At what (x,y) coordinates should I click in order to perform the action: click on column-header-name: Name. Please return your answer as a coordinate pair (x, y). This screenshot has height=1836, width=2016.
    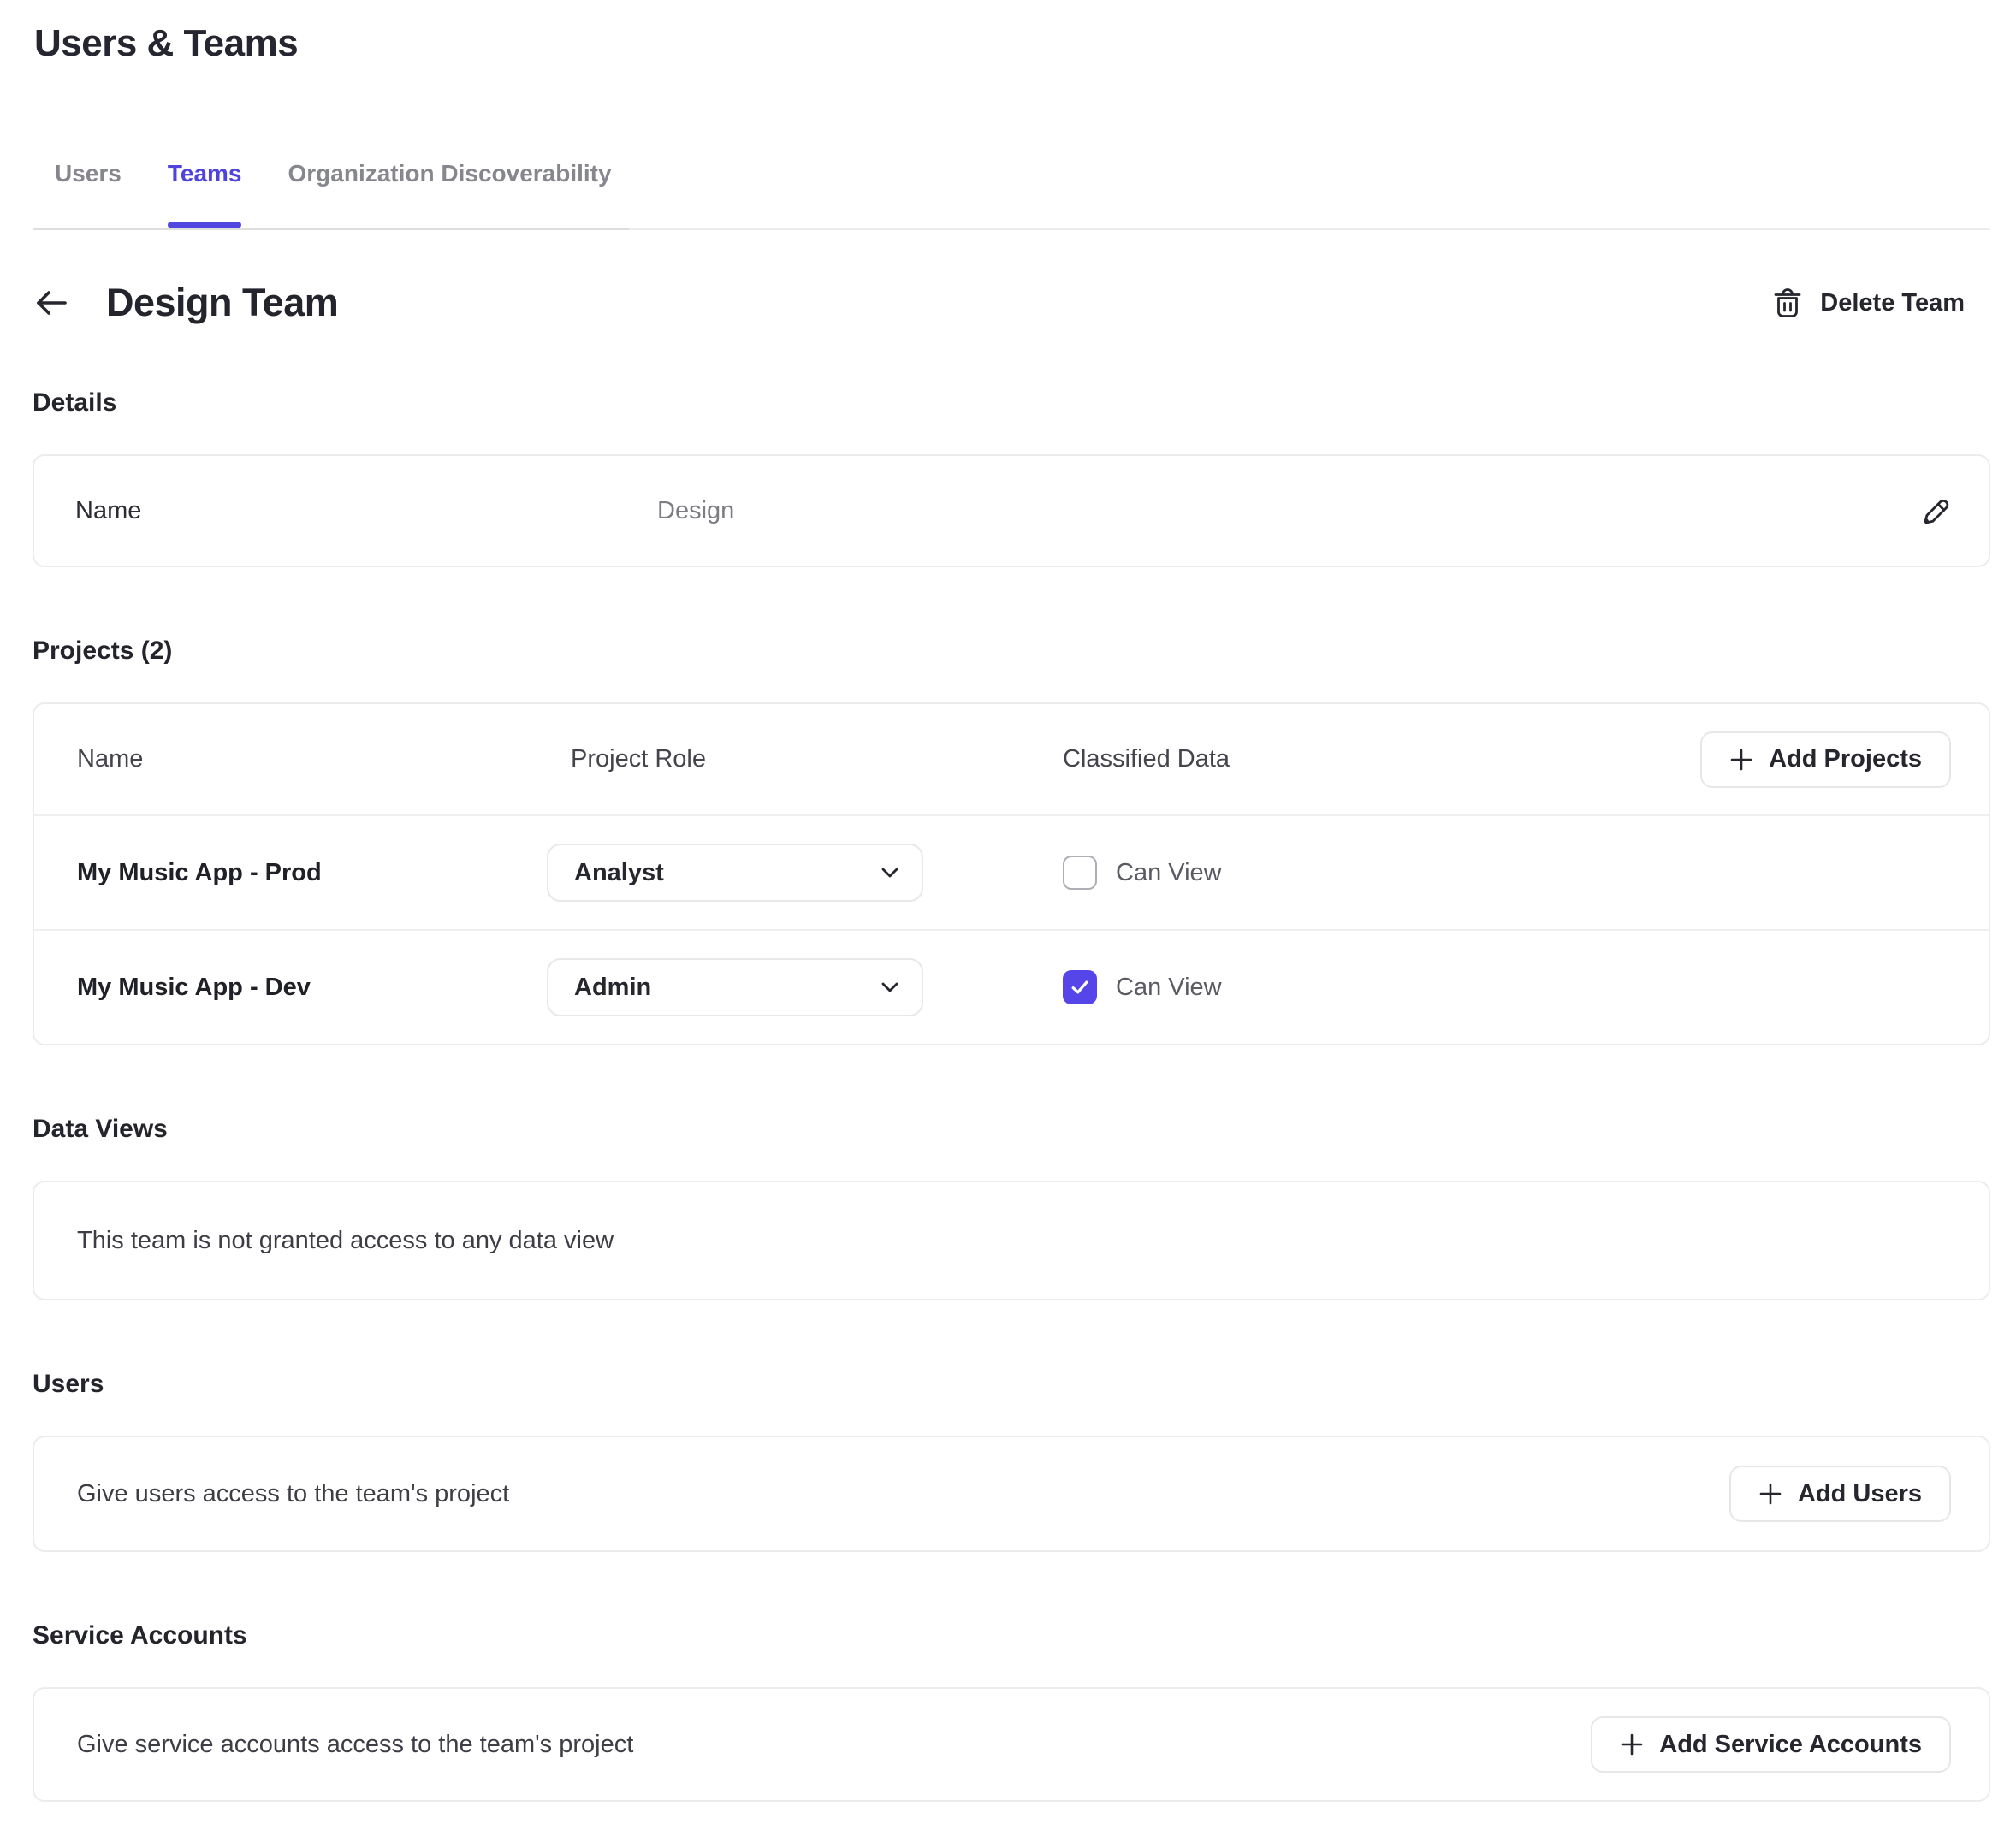
    Looking at the image, I should click on (110, 759).